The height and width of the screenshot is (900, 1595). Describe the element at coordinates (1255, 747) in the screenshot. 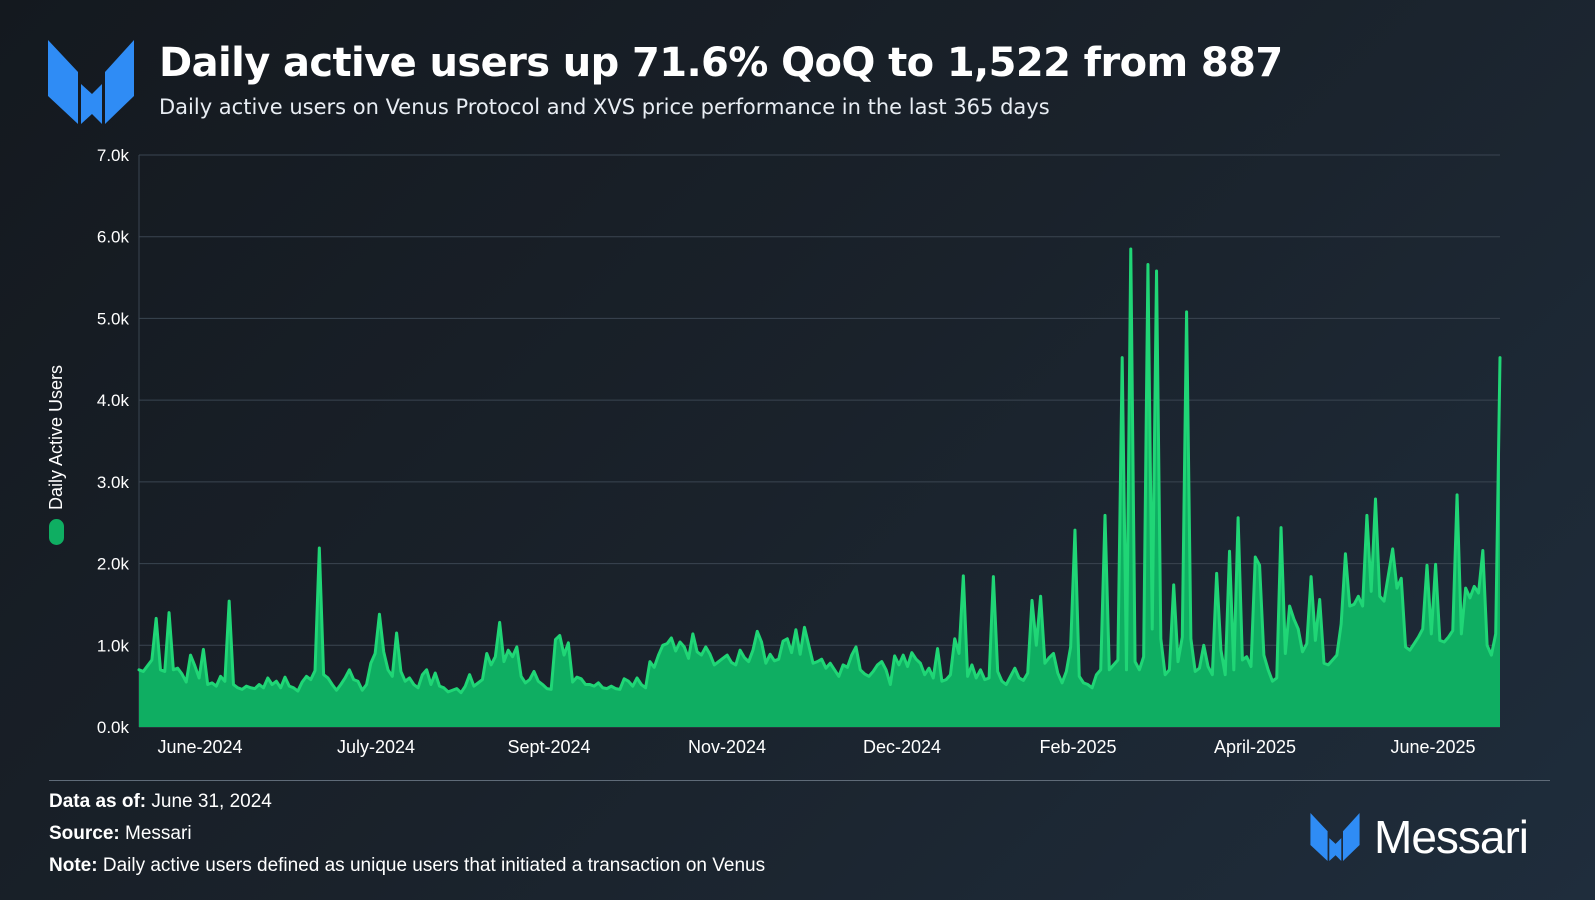

I see `x-tick-label: April-2025` at that location.